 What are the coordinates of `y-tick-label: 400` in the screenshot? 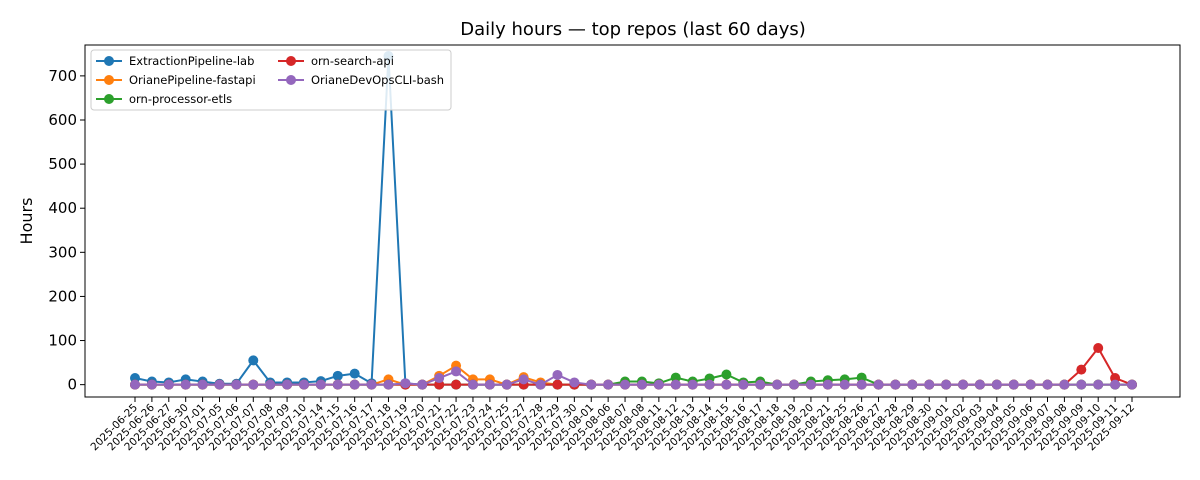 It's located at (62, 208).